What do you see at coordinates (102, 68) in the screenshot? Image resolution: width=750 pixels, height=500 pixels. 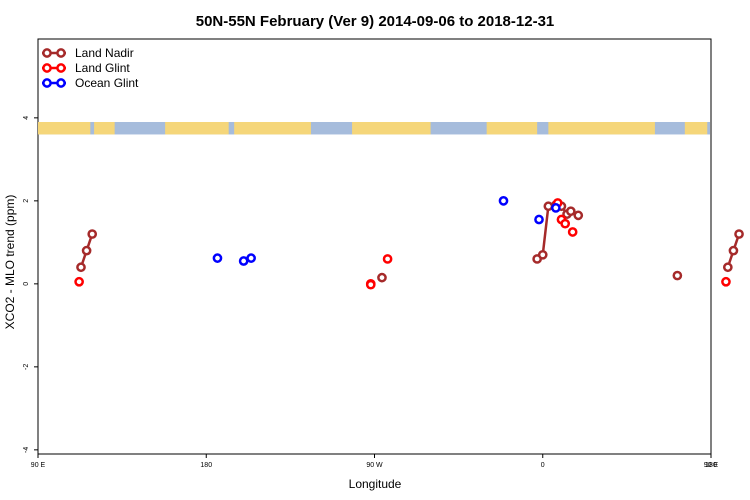 I see `legend-label: Land Glint` at bounding box center [102, 68].